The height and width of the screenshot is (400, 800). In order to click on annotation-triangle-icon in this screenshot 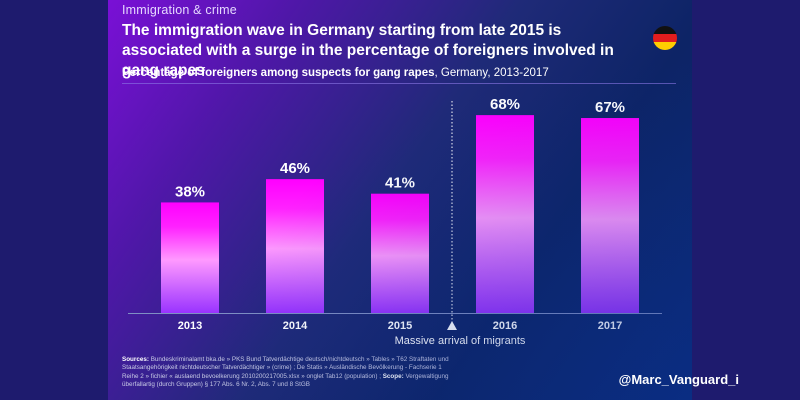, I will do `click(452, 325)`.